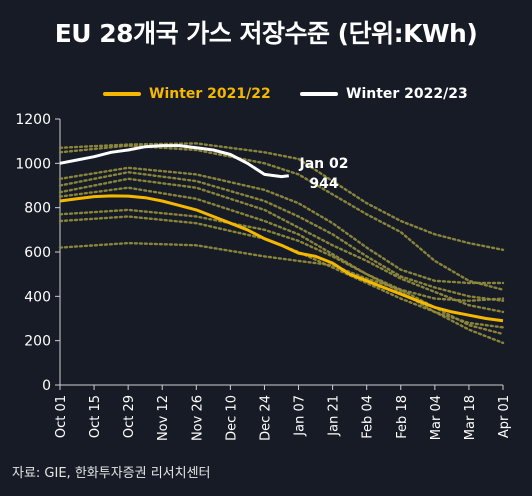 The width and height of the screenshot is (532, 496). What do you see at coordinates (334, 416) in the screenshot?
I see `x-tick-label: Jan 21` at bounding box center [334, 416].